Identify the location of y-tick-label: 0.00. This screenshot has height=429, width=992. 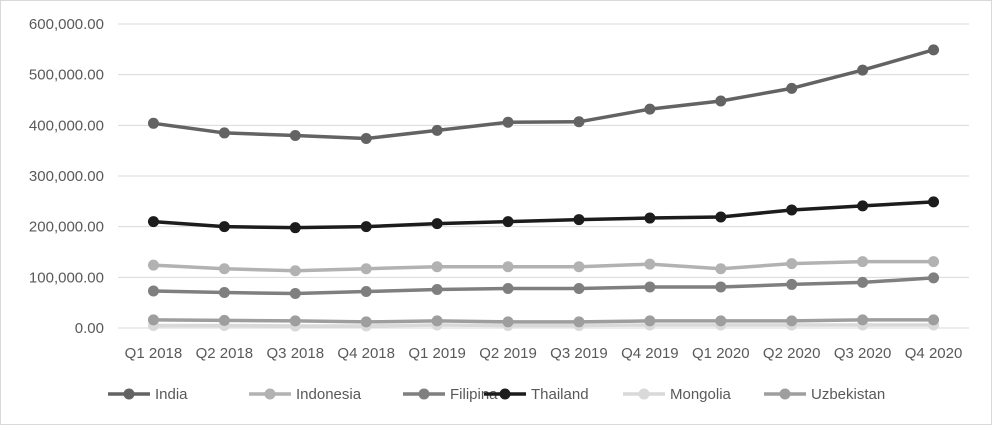
(89, 328).